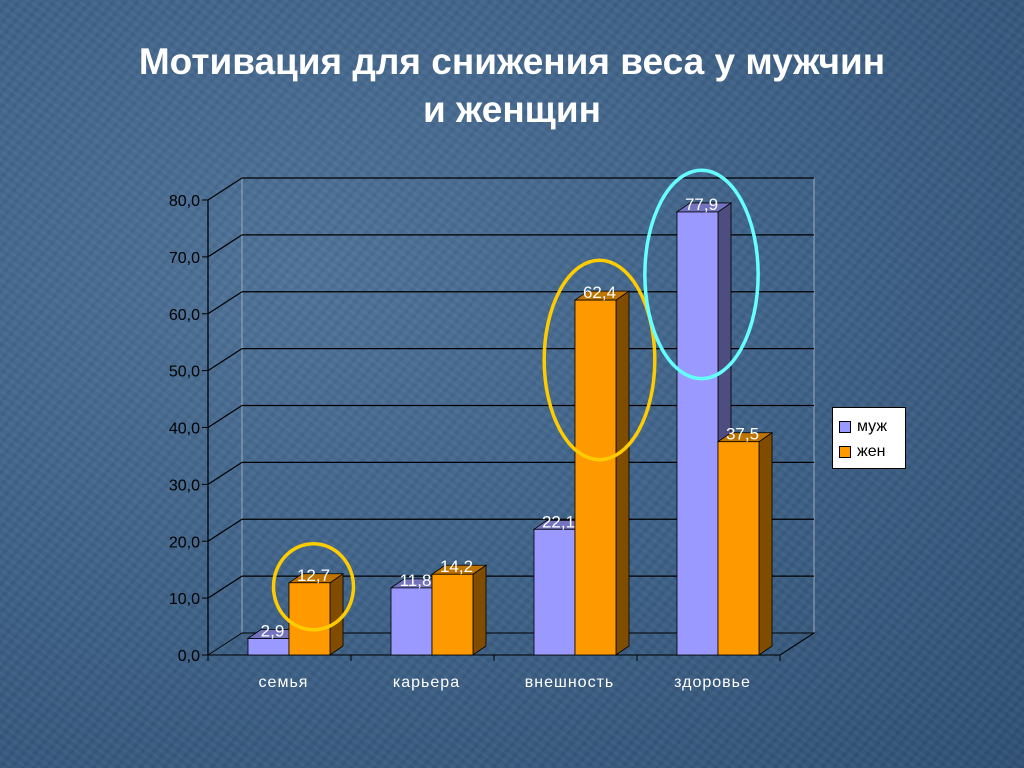  I want to click on y-tick-label: 0,0, so click(189, 656).